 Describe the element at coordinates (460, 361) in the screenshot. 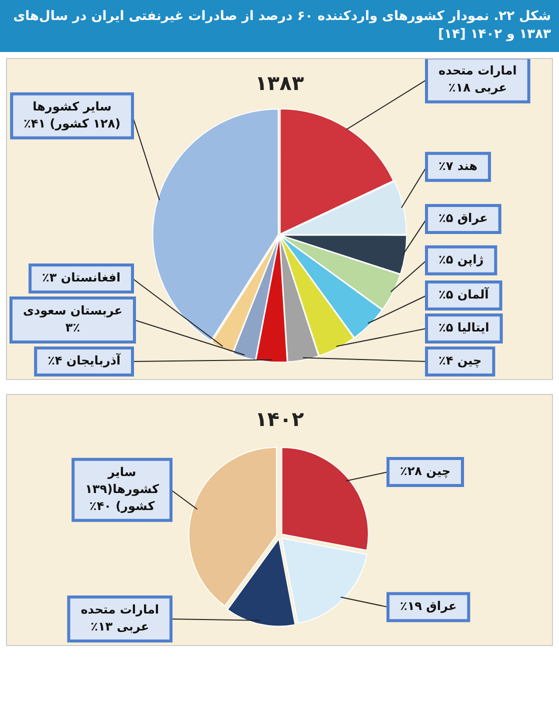

I see `slice-label: چین ۴٪` at that location.